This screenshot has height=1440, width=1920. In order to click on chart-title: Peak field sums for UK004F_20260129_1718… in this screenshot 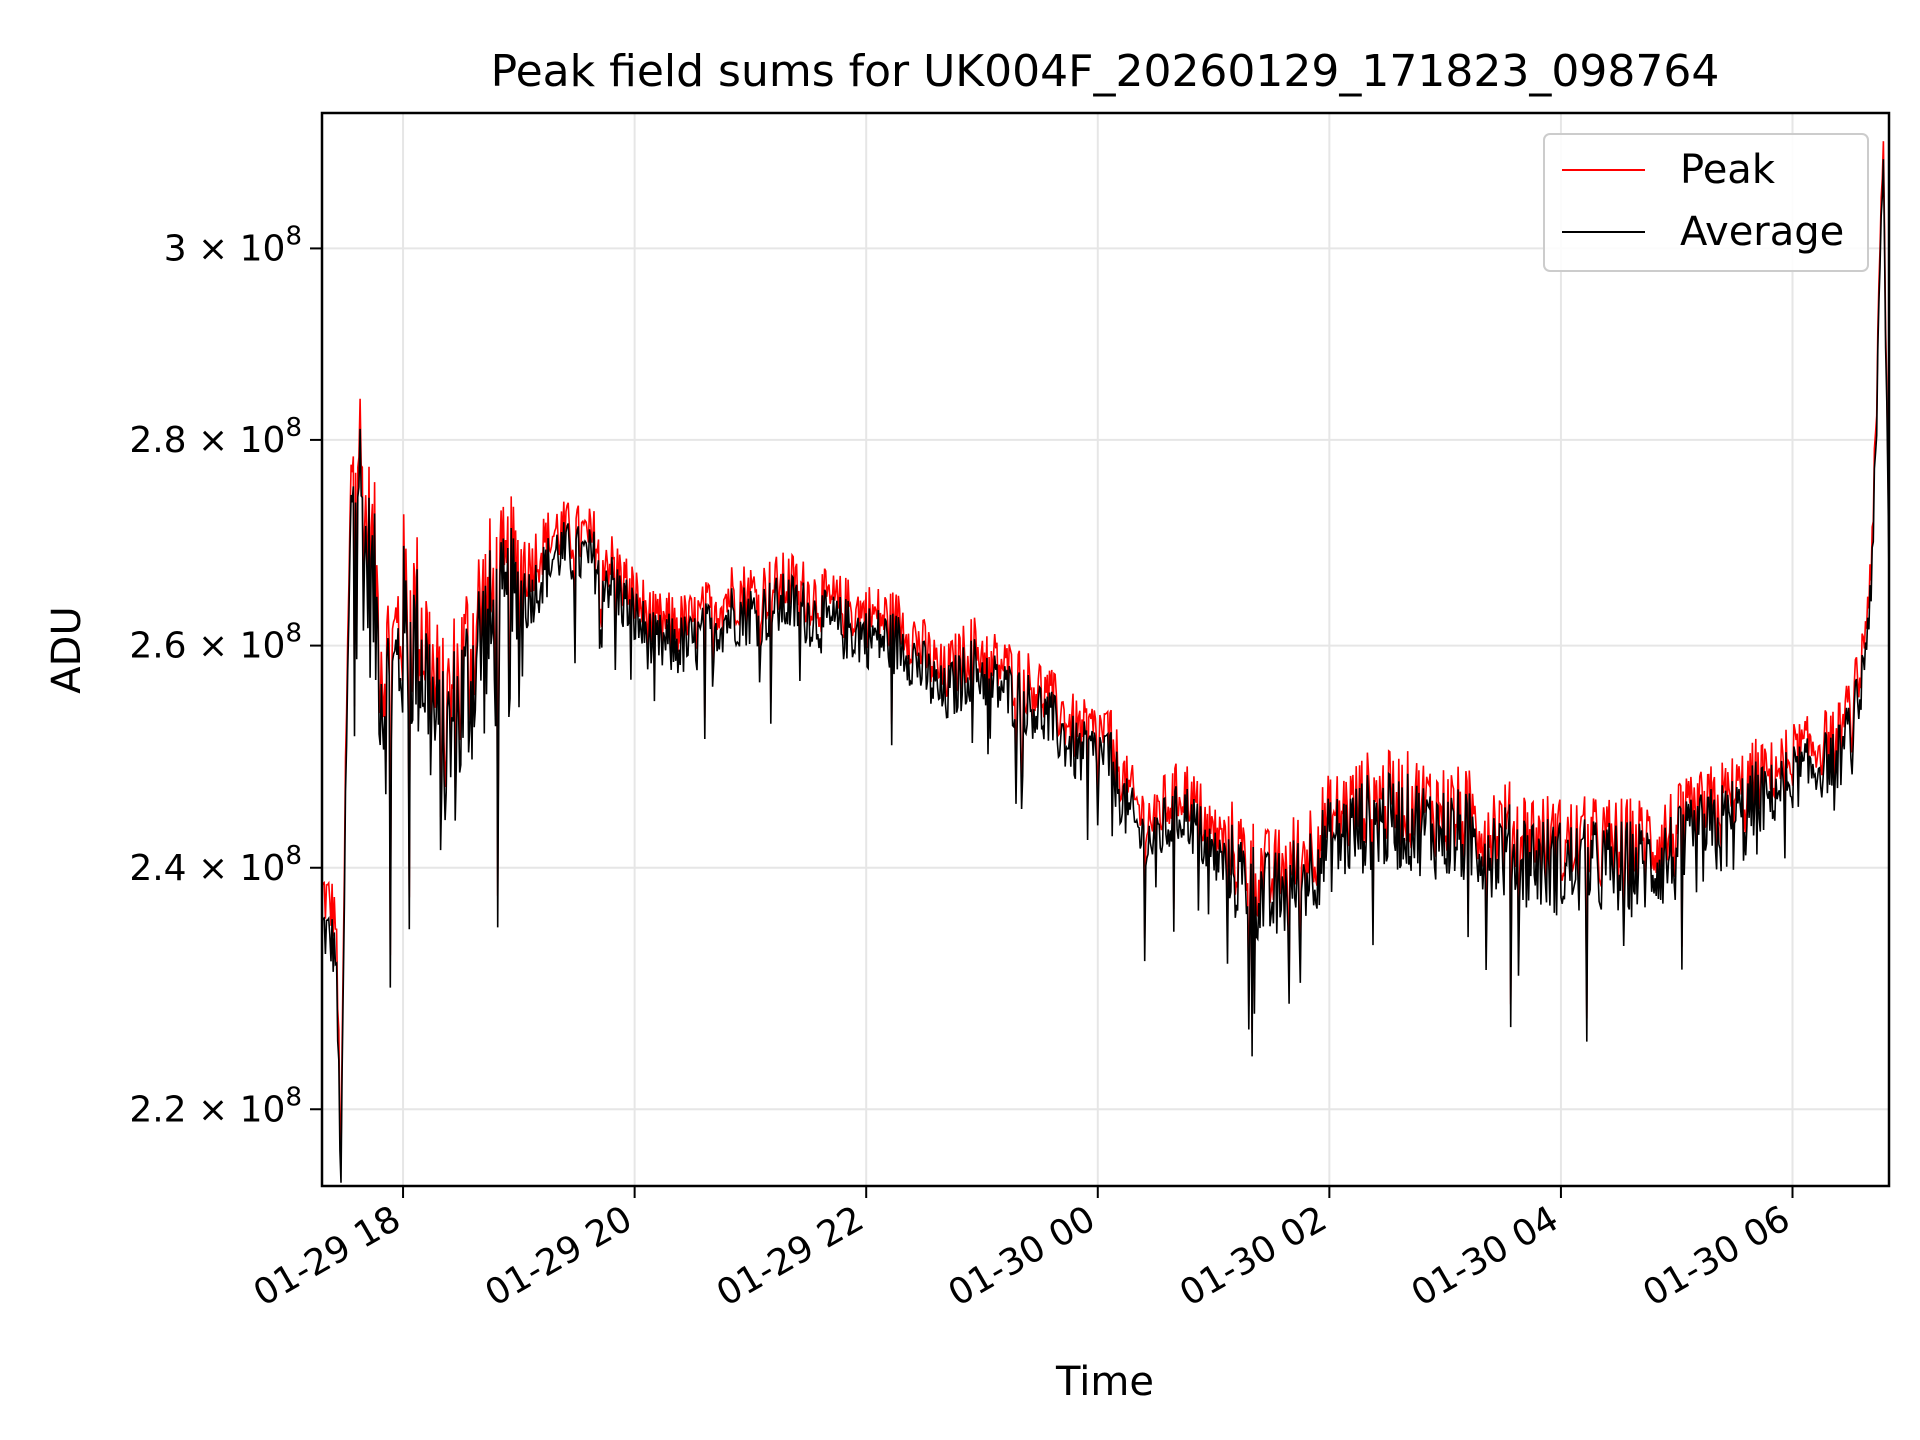, I will do `click(1105, 71)`.